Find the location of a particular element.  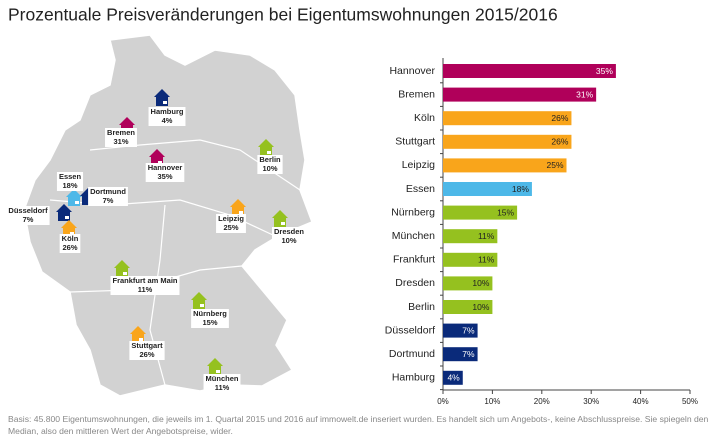

value-label: 31% is located at coordinates (584, 94).